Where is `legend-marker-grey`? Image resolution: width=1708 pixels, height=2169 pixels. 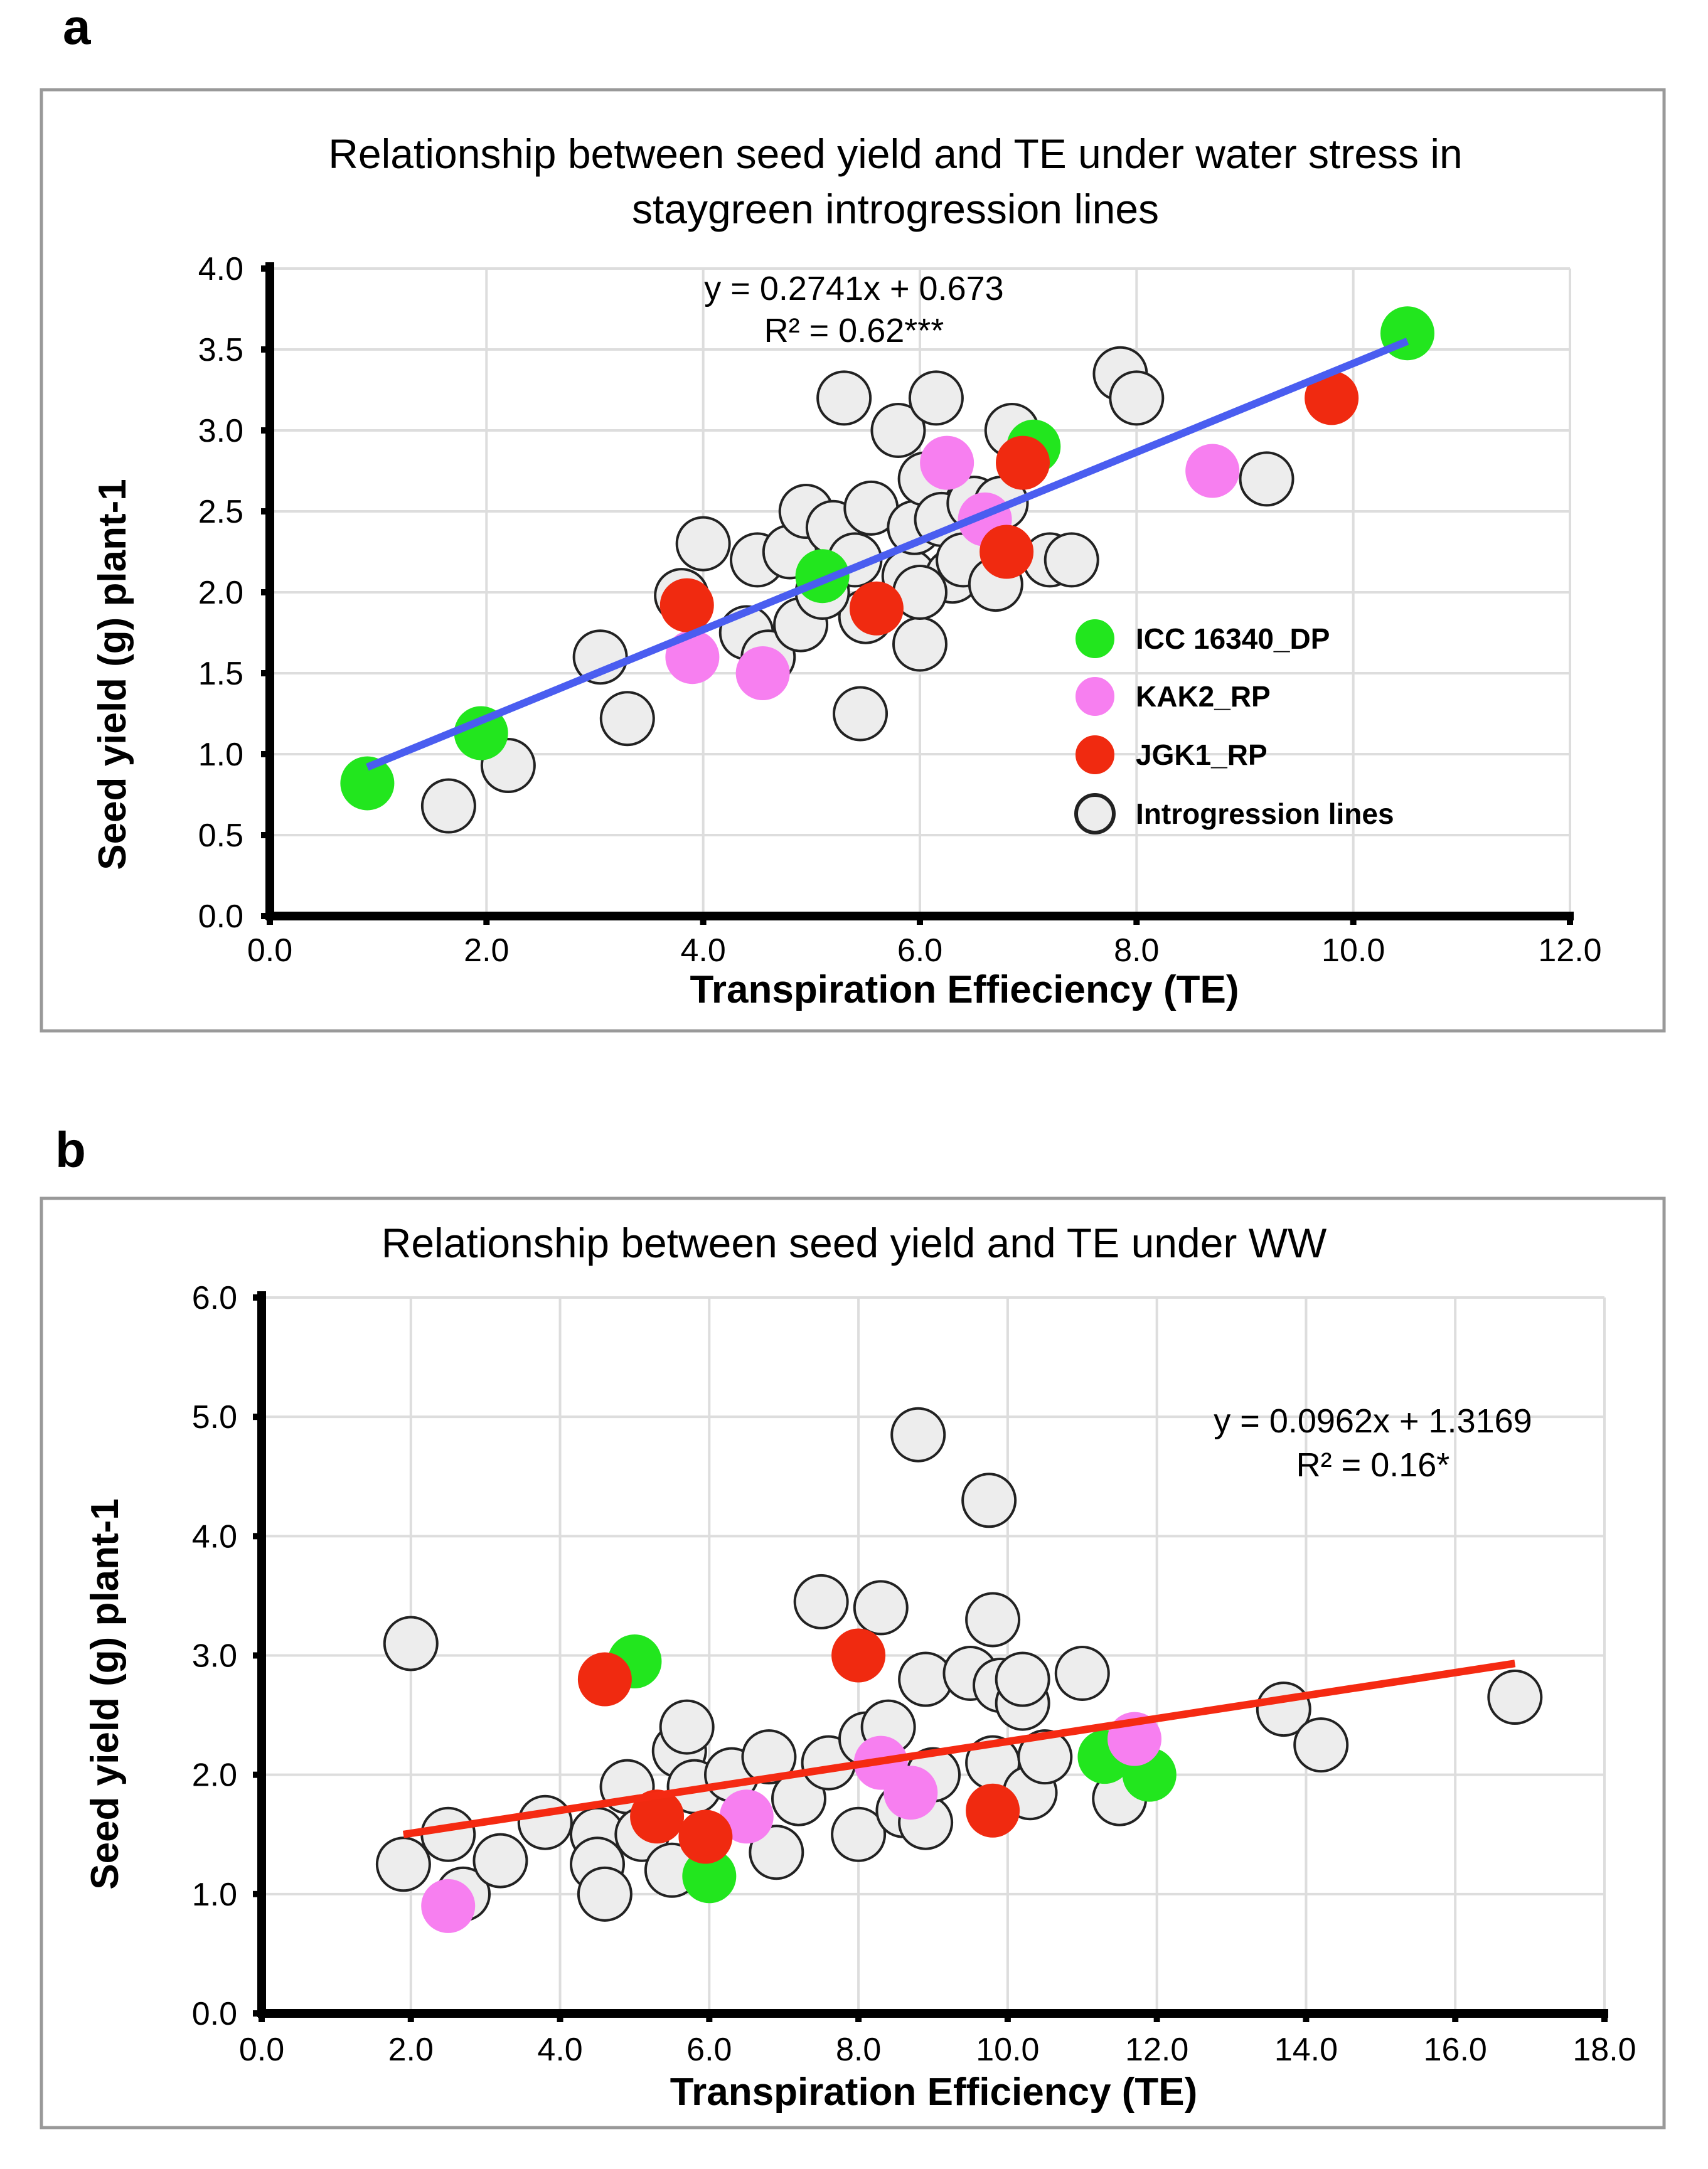
legend-marker-grey is located at coordinates (1095, 814).